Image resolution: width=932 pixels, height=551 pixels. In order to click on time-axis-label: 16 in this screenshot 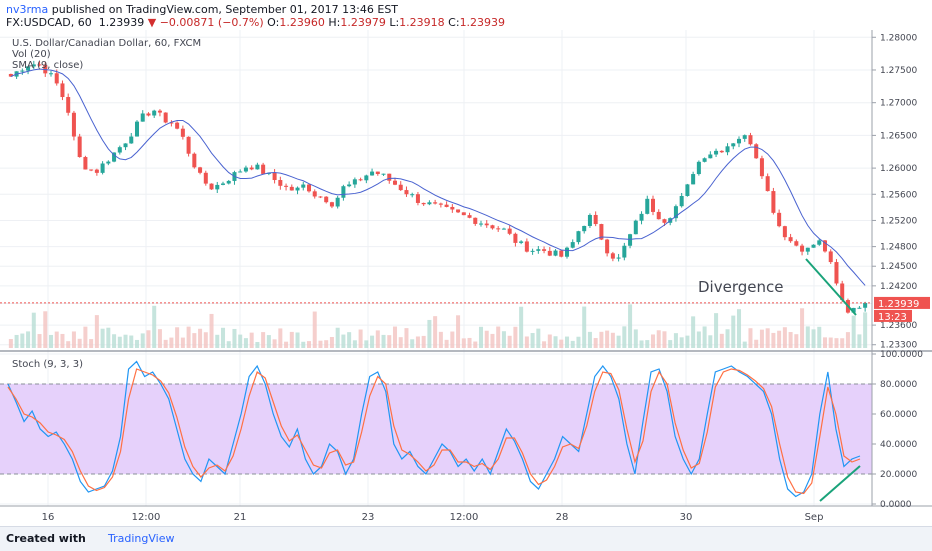, I will do `click(48, 517)`.